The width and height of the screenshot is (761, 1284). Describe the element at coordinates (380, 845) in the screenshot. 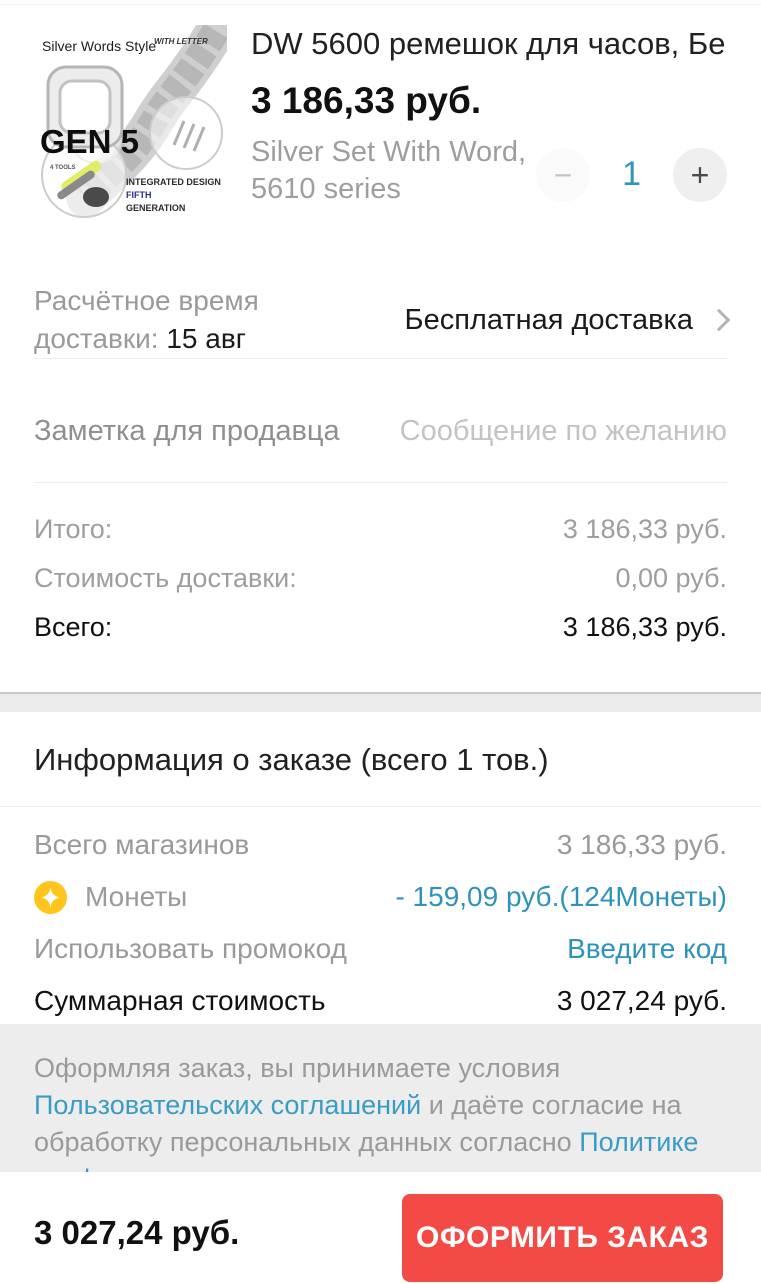

I see `stores-total-row: Всего магазинов 3 186,33 руб.` at that location.